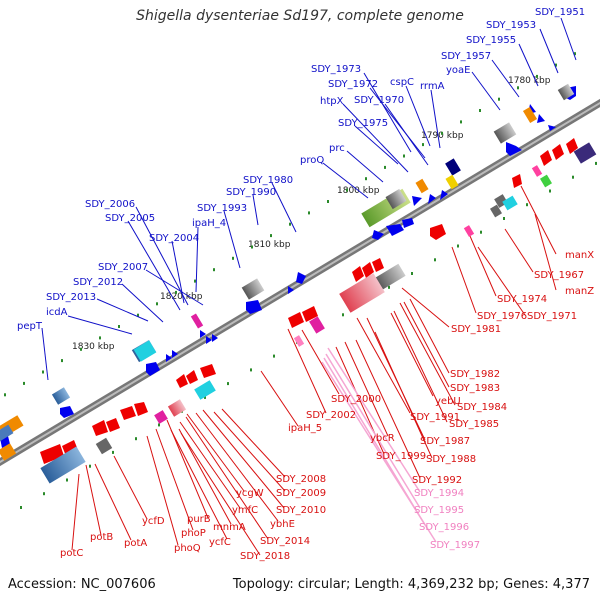  I want to click on gene-label: rrmA, so click(432, 86).